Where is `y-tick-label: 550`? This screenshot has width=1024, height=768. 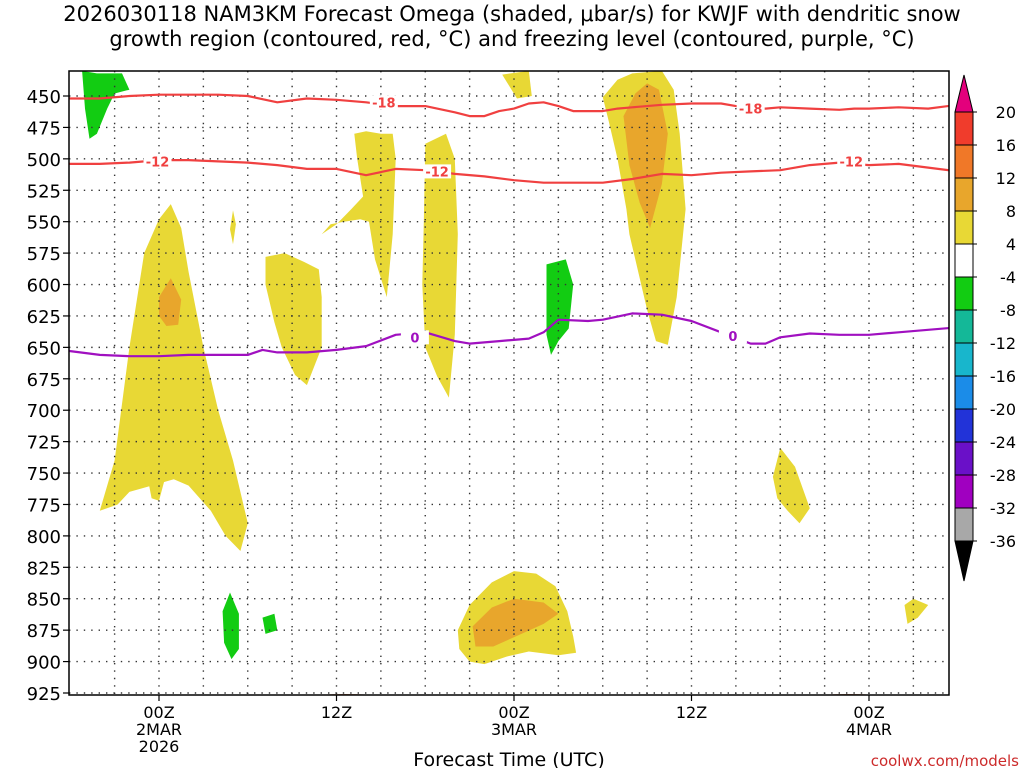 y-tick-label: 550 is located at coordinates (44, 223).